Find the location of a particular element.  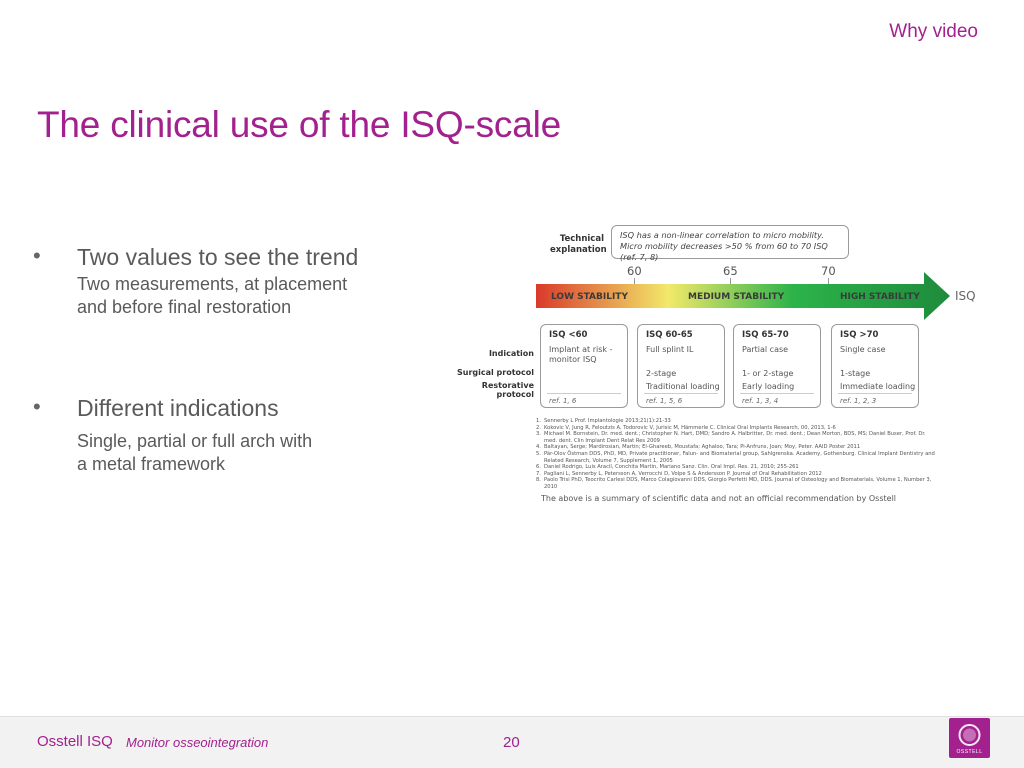

technical-explanation-label: Technical explanation is located at coordinates (578, 245).